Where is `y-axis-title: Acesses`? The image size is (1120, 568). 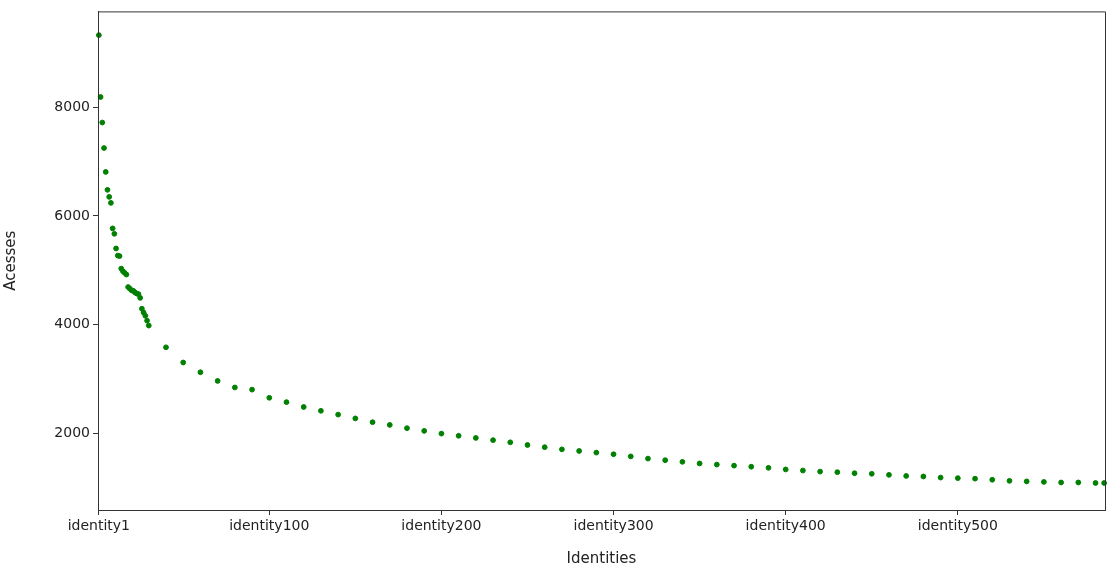
y-axis-title: Acesses is located at coordinates (9, 260).